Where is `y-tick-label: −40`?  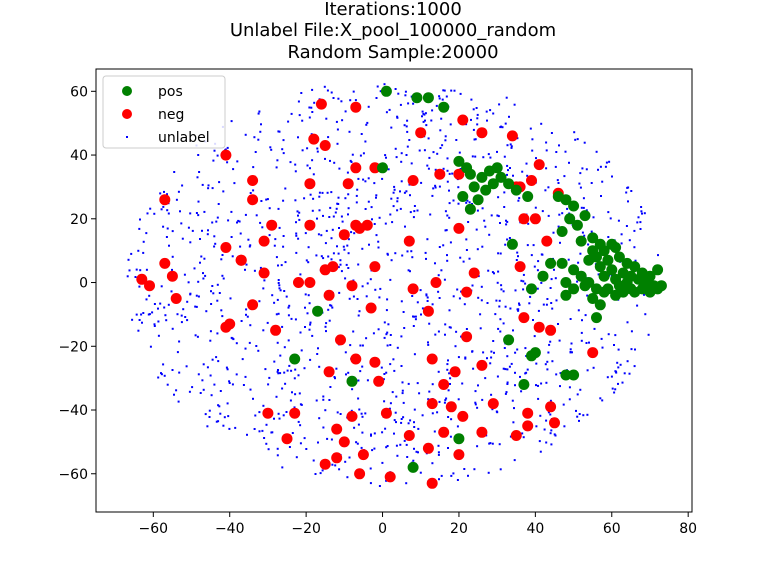
y-tick-label: −40 is located at coordinates (73, 411).